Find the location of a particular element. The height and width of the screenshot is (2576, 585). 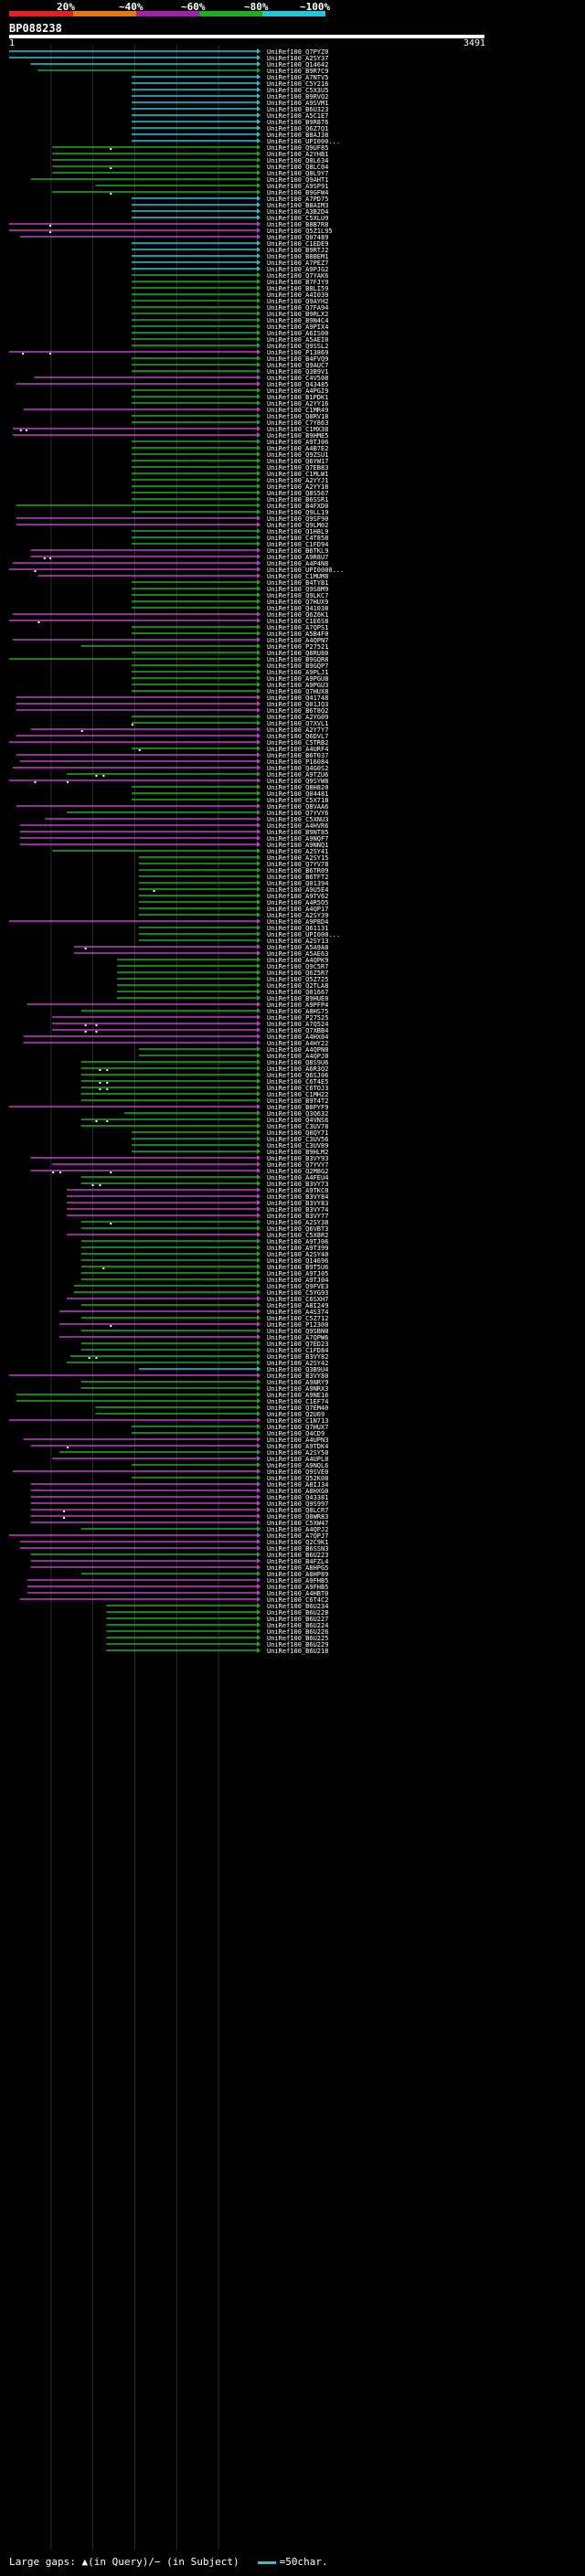

hit-label: UniRef100_Q41038 is located at coordinates (298, 608).